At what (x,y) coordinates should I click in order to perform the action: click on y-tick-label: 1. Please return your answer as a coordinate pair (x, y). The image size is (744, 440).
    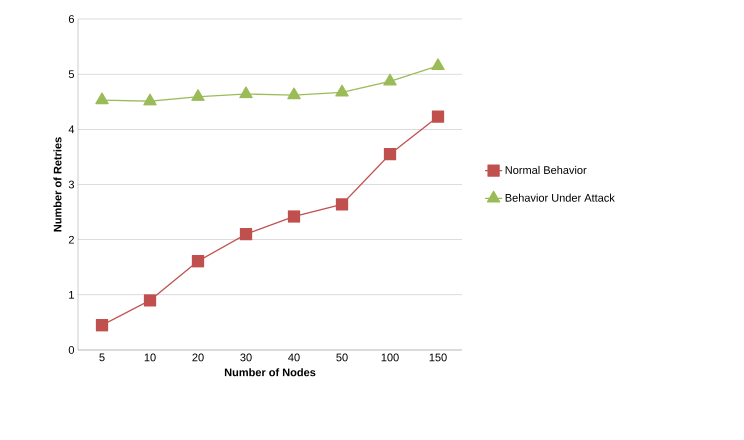
    Looking at the image, I should click on (71, 295).